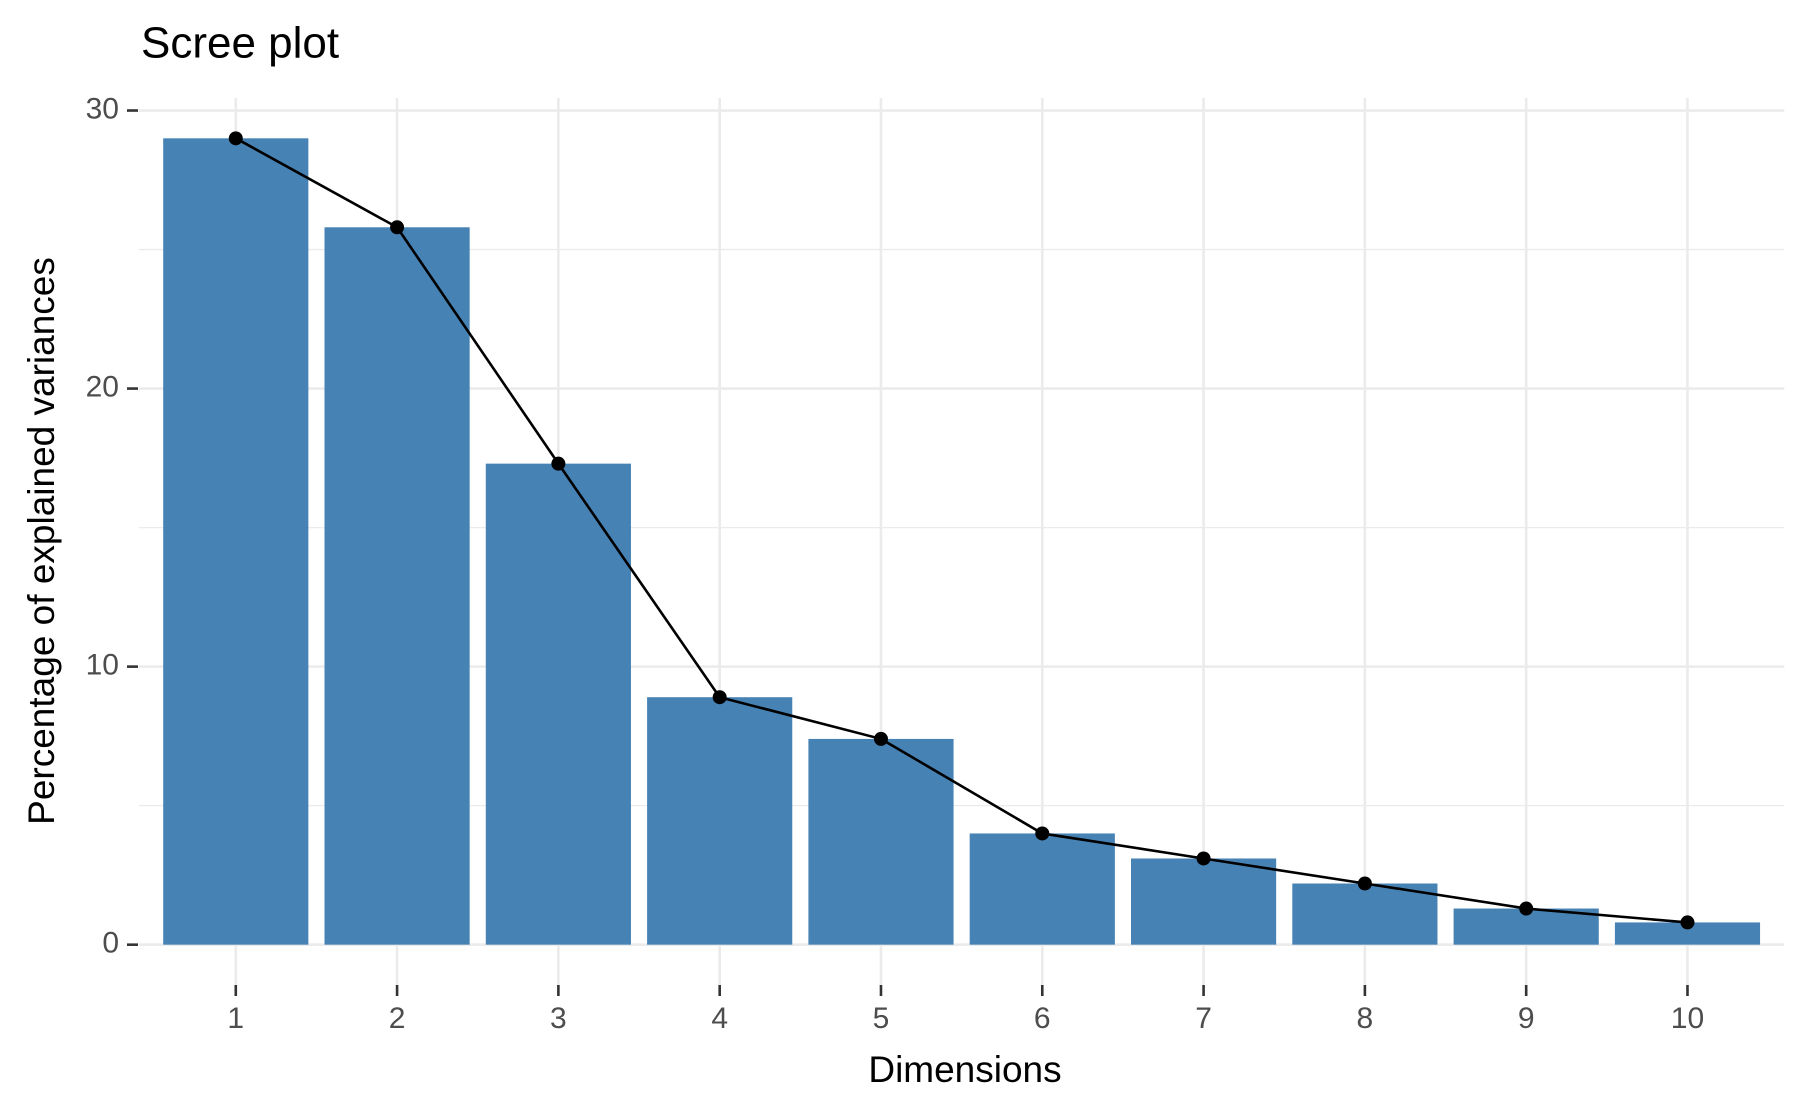  I want to click on x-tick-label: 5, so click(881, 1018).